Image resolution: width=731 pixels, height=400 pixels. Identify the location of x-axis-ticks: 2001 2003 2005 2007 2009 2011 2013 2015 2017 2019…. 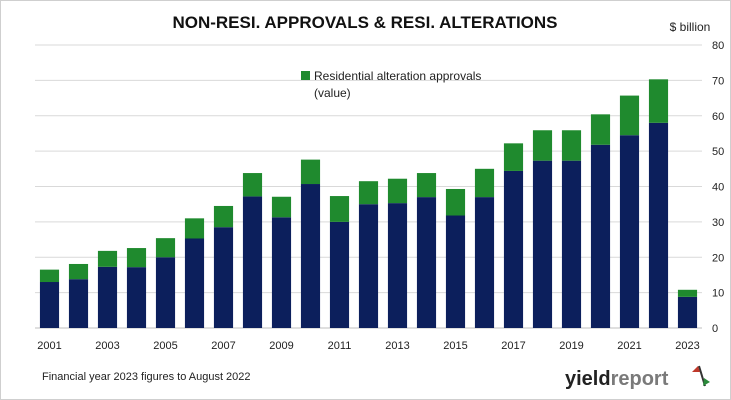
(368, 346).